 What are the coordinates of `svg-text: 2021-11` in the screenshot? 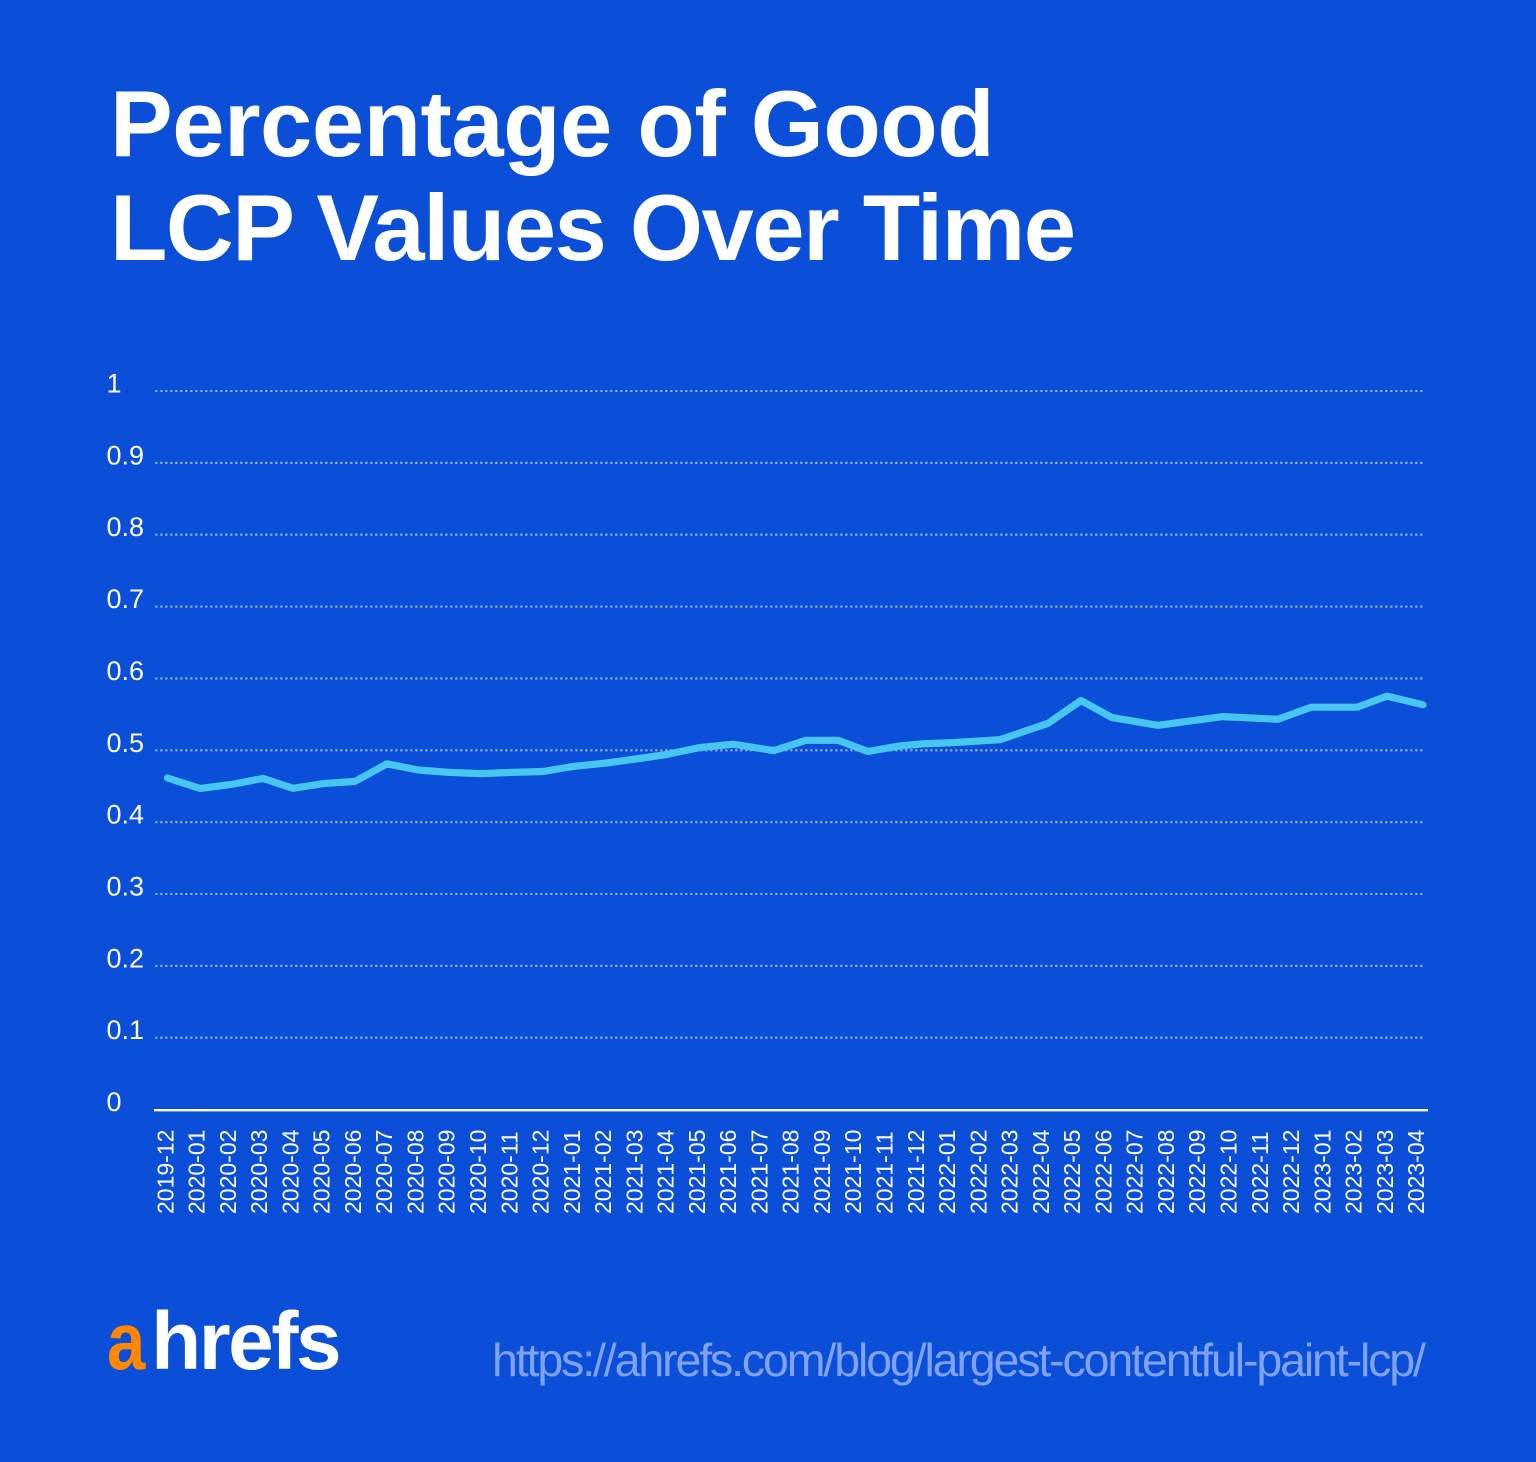 It's located at (885, 1172).